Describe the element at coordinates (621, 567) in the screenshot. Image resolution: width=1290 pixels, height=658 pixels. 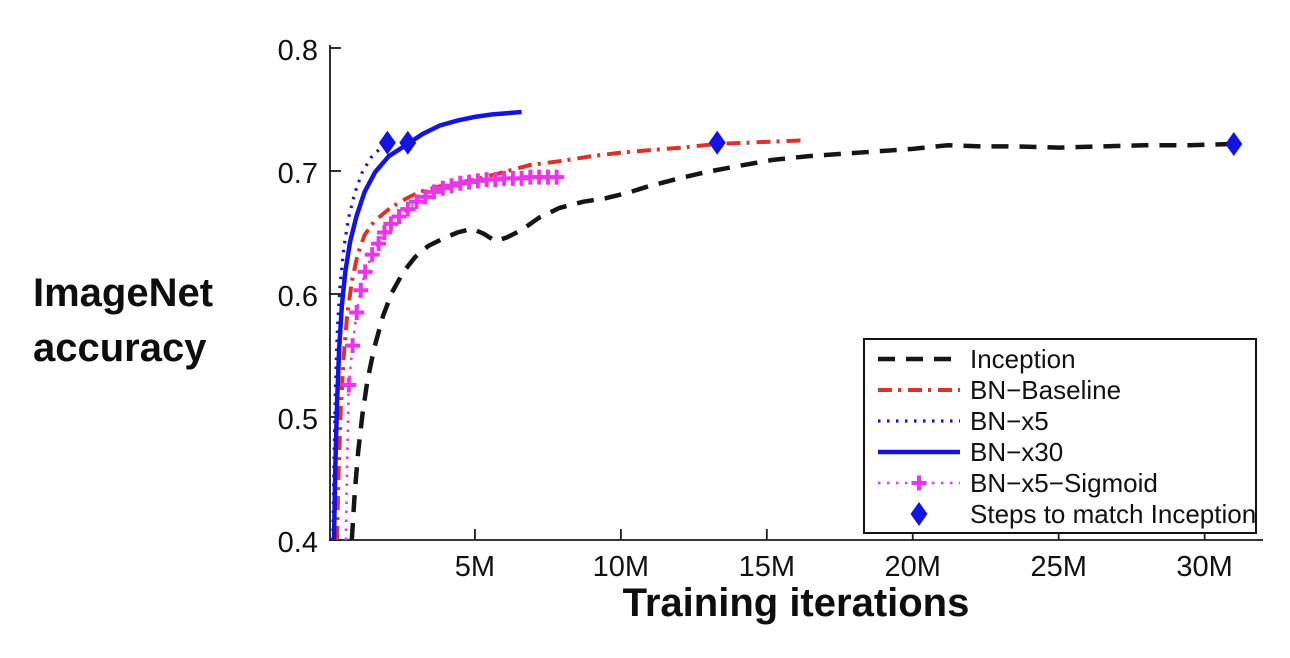
I see `x-tick-label-10M: 10M` at that location.